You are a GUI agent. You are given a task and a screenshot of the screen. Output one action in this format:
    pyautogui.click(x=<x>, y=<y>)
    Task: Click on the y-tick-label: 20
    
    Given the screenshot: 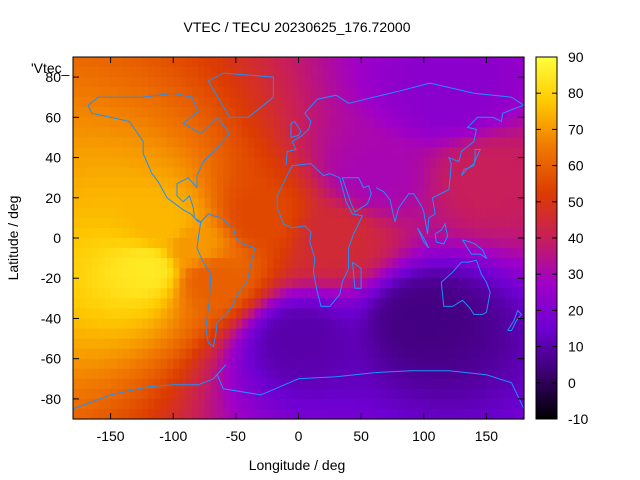 What is the action you would take?
    pyautogui.click(x=53, y=198)
    